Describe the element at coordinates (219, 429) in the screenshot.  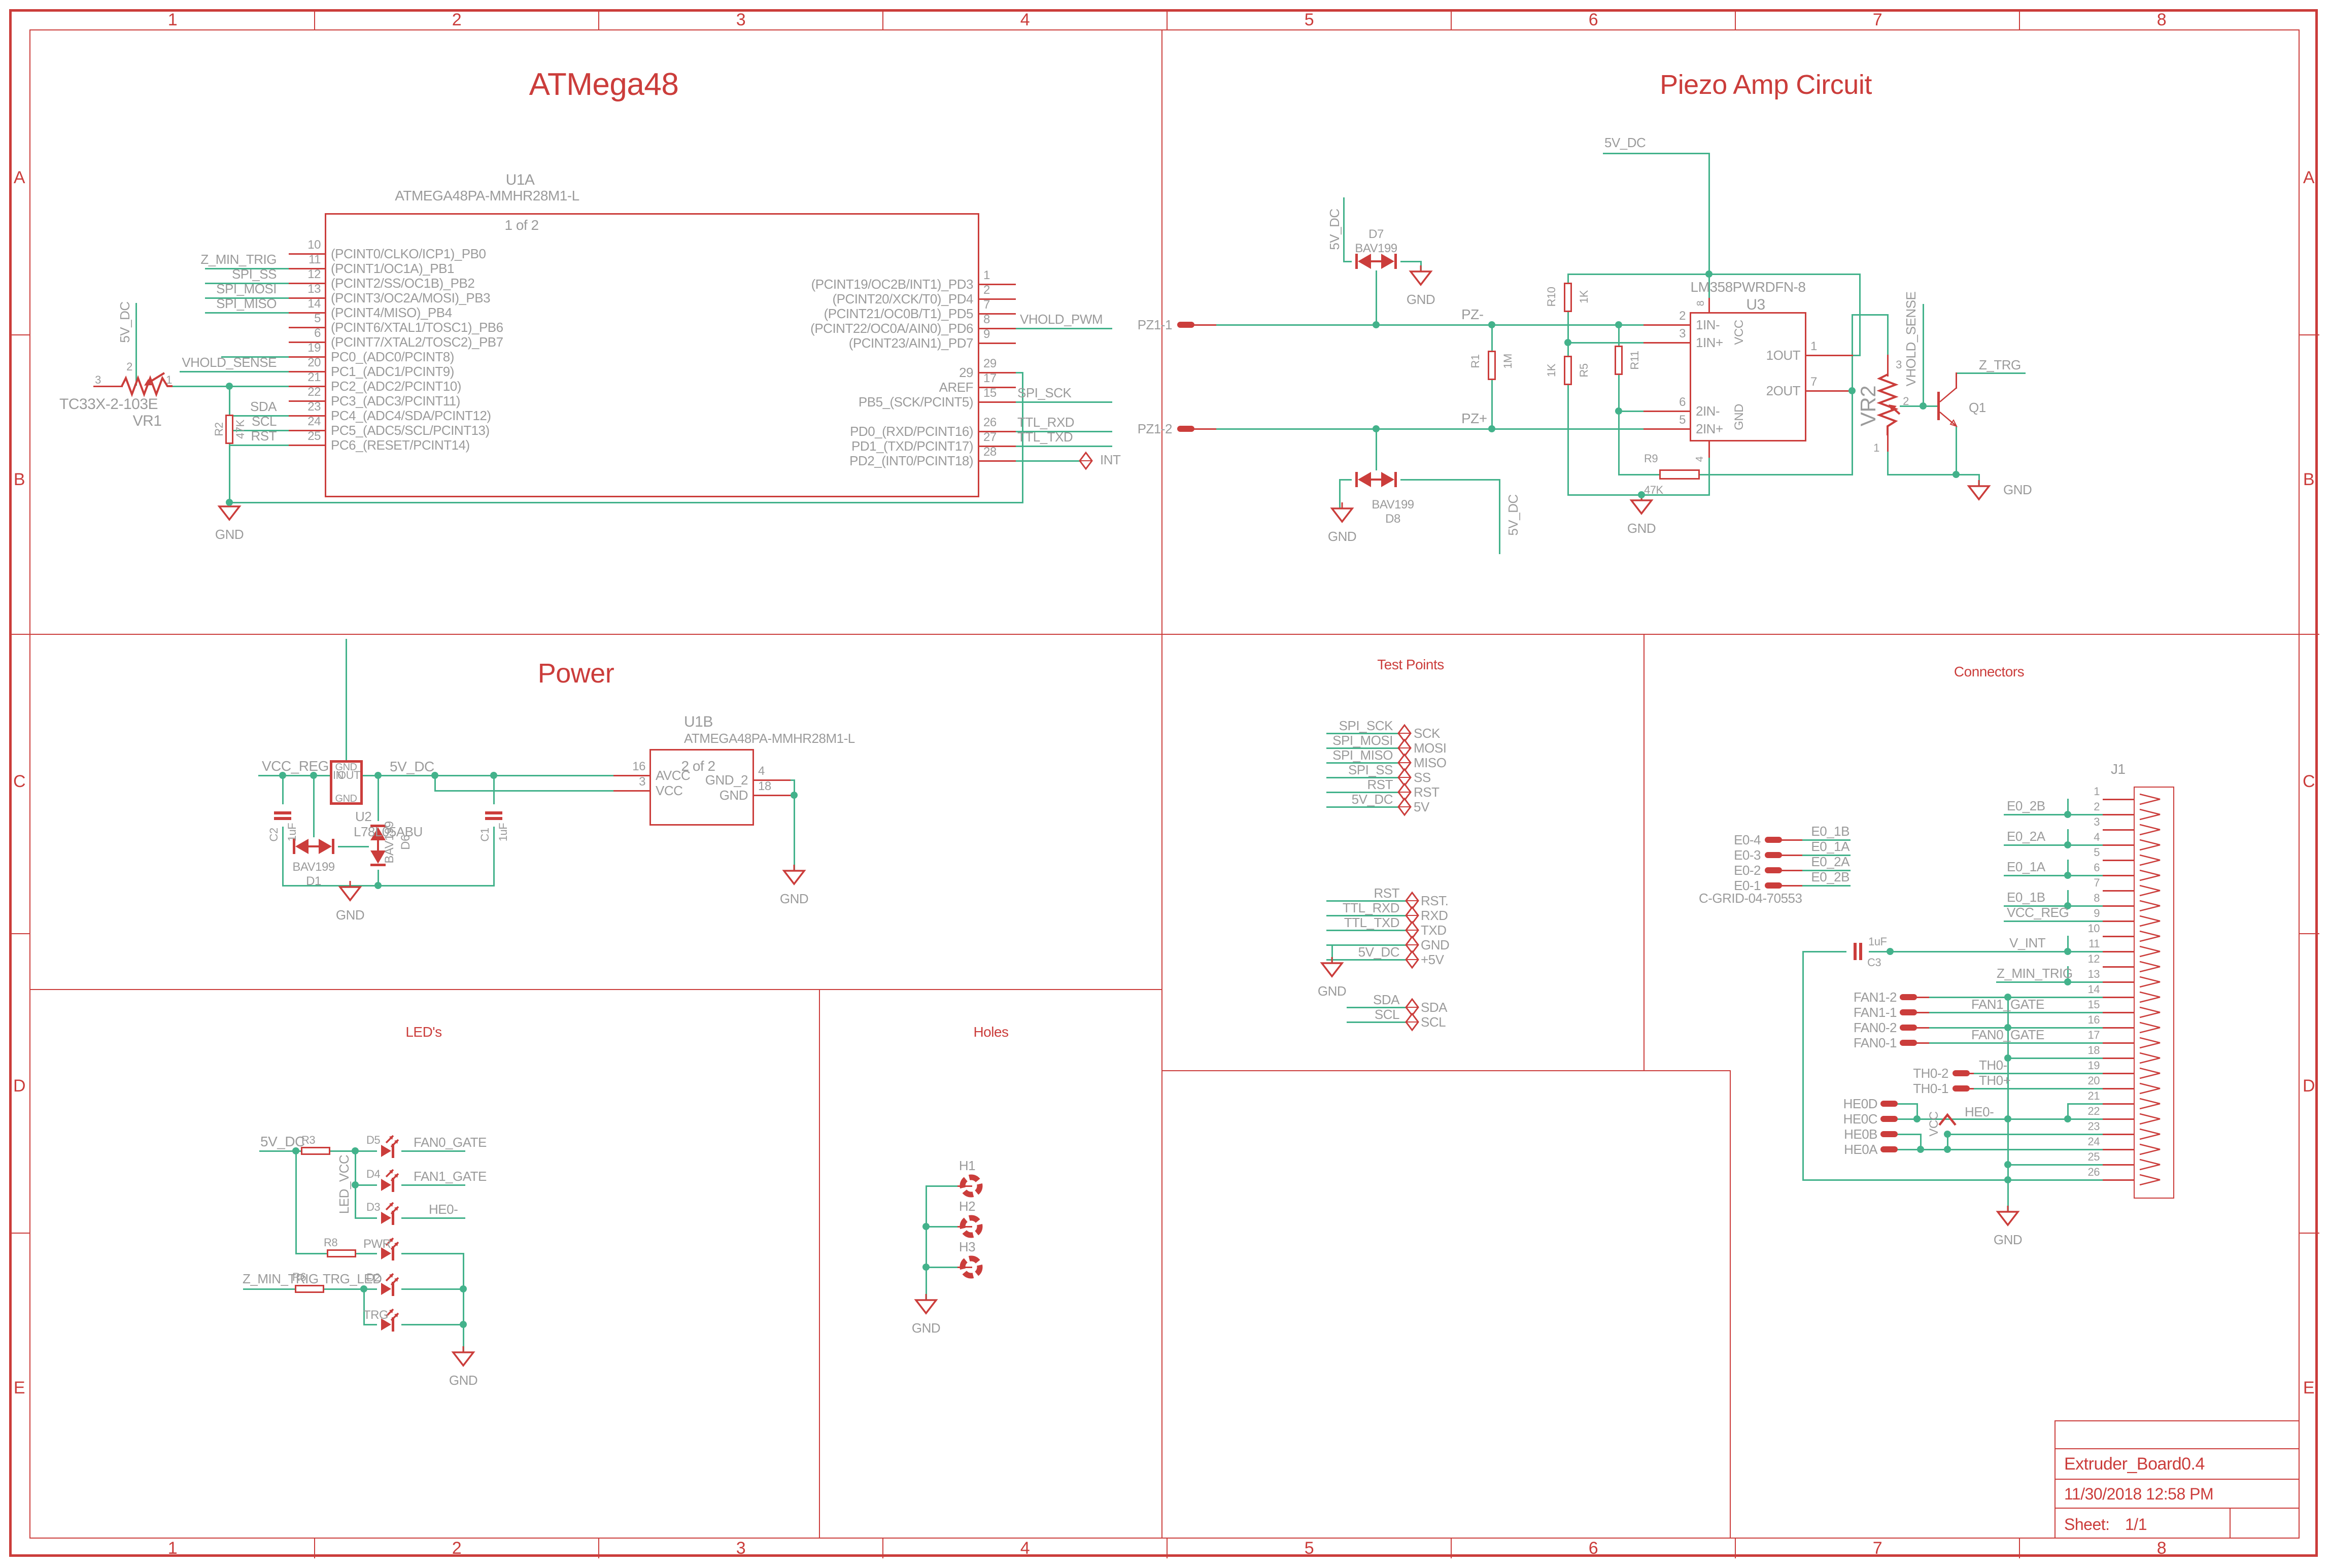
I see `net-label: R2` at that location.